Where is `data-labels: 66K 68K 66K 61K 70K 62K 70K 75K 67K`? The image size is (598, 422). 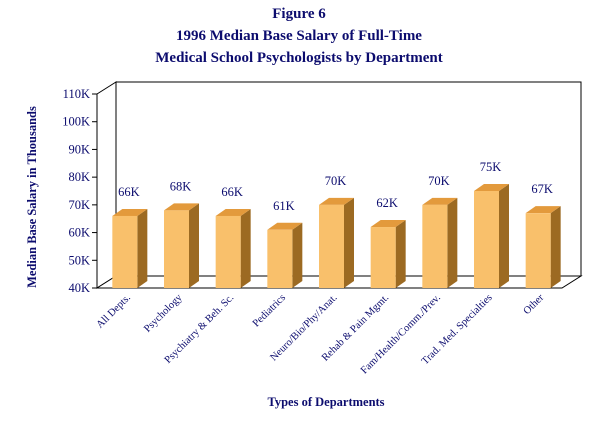
data-labels: 66K 68K 66K 61K 70K 62K 70K 75K 67K is located at coordinates (335, 186).